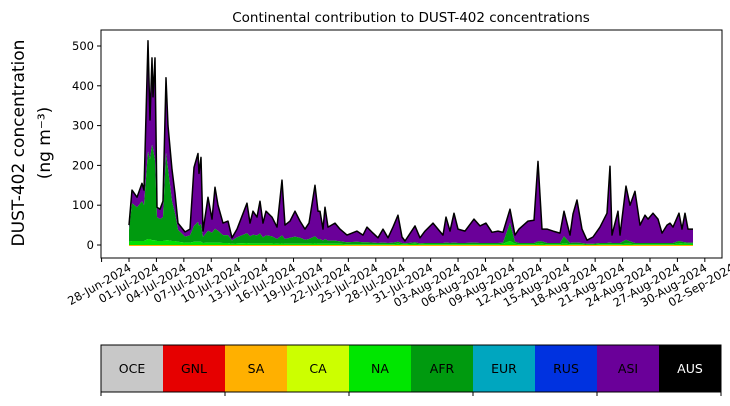  Describe the element at coordinates (86, 145) in the screenshot. I see `y-axis: 0 100 200 300 400 500` at that location.